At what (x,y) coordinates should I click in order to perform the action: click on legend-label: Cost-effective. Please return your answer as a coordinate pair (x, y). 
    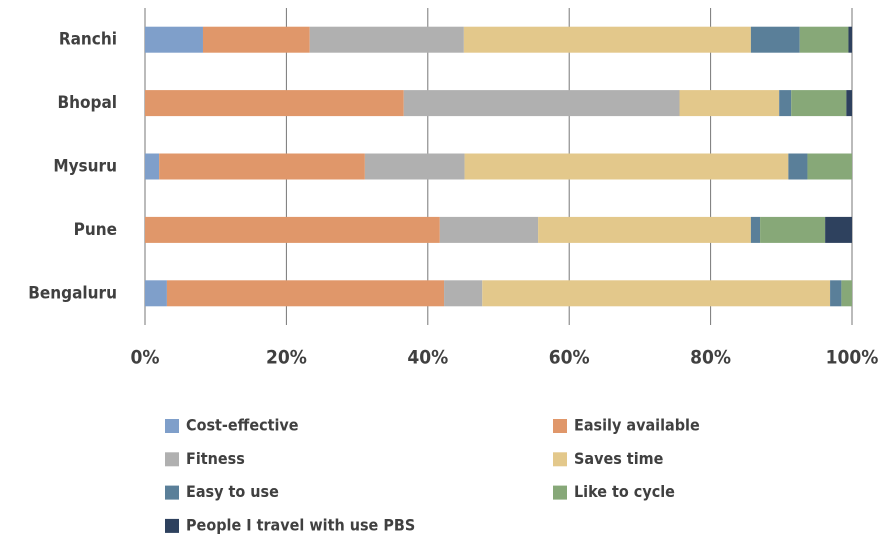
    Looking at the image, I should click on (242, 425).